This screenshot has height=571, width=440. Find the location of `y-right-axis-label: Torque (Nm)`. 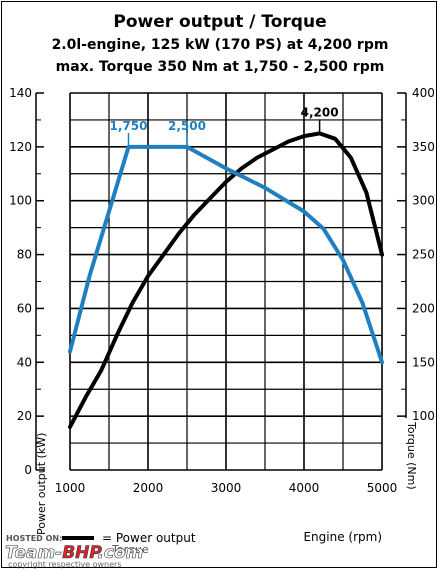

y-right-axis-label: Torque (Nm) is located at coordinates (411, 455).